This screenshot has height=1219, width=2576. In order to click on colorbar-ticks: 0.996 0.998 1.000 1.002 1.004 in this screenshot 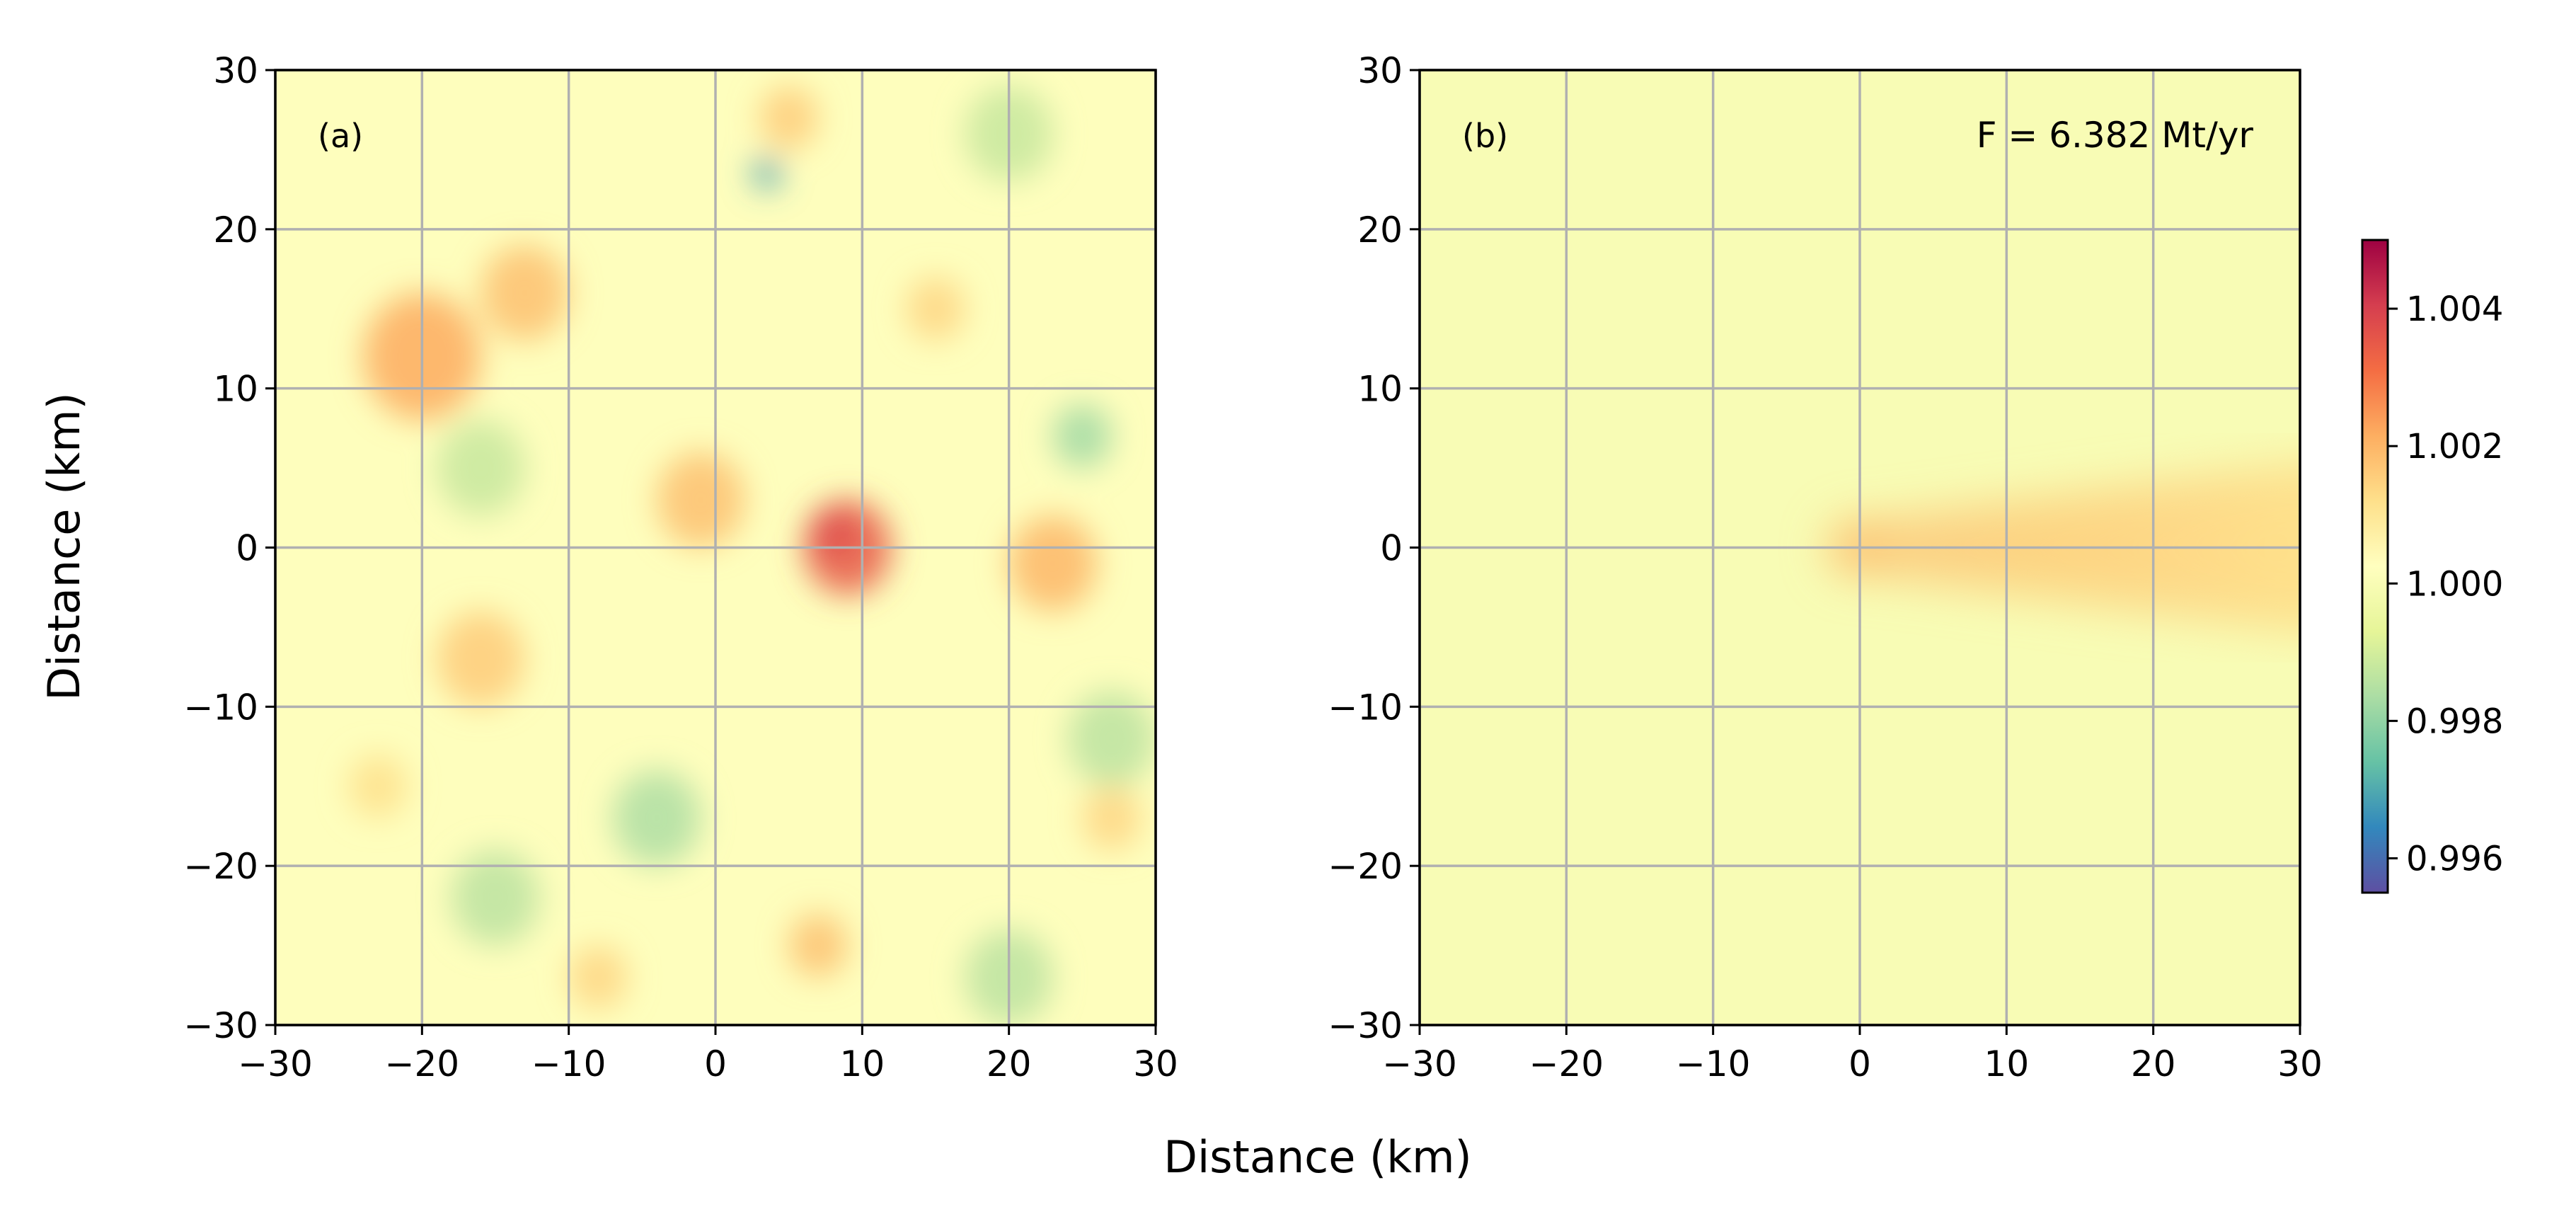, I will do `click(2445, 584)`.